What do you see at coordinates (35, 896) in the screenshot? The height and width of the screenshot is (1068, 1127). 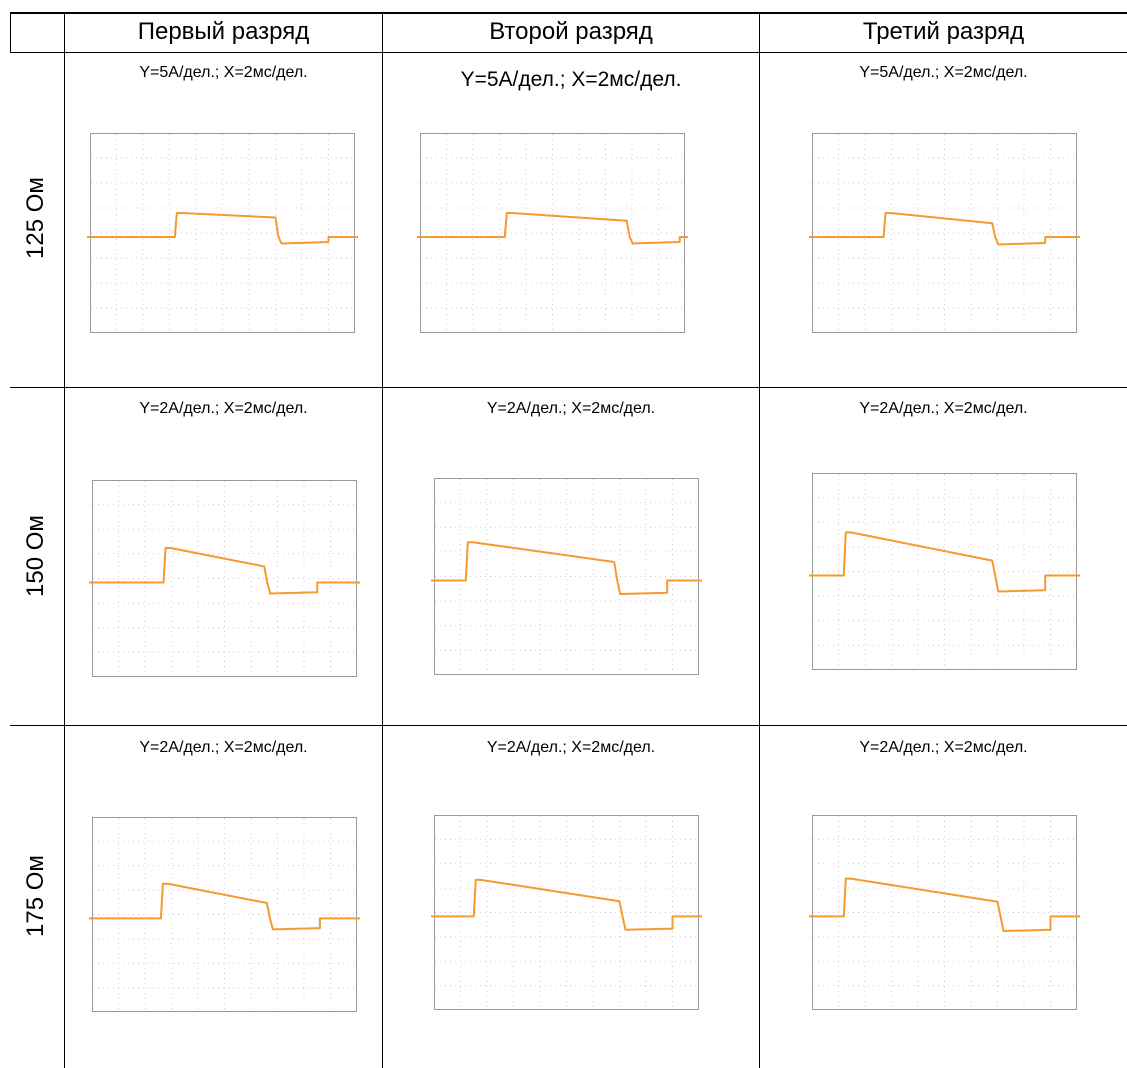 I see `row-label-175: 175 Ом` at bounding box center [35, 896].